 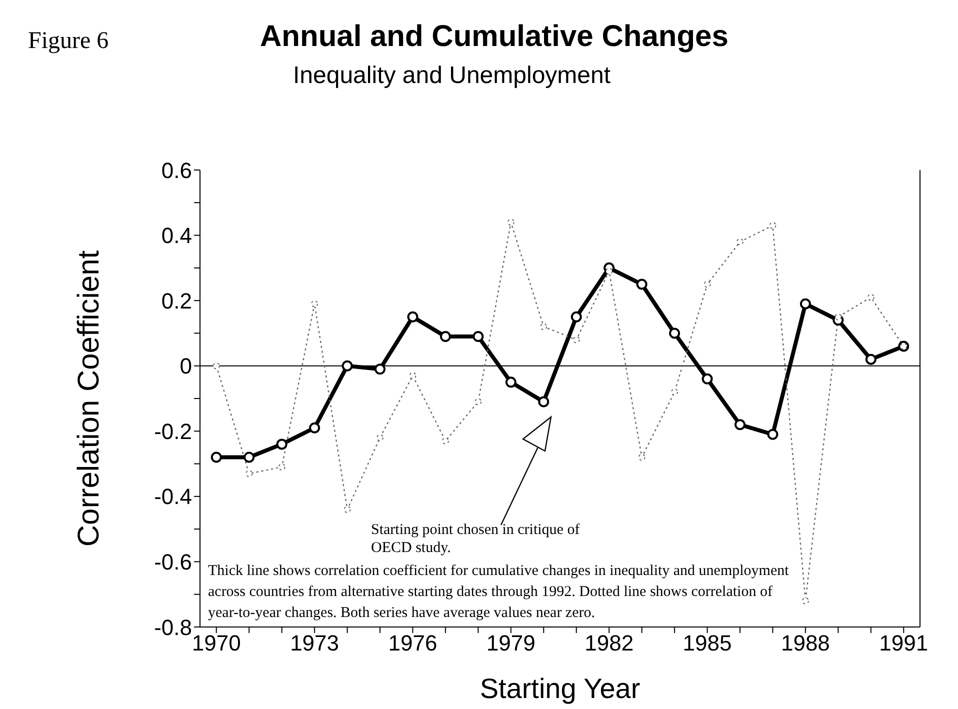 I want to click on y-axis-title: Correlation Coefficient, so click(x=89, y=398).